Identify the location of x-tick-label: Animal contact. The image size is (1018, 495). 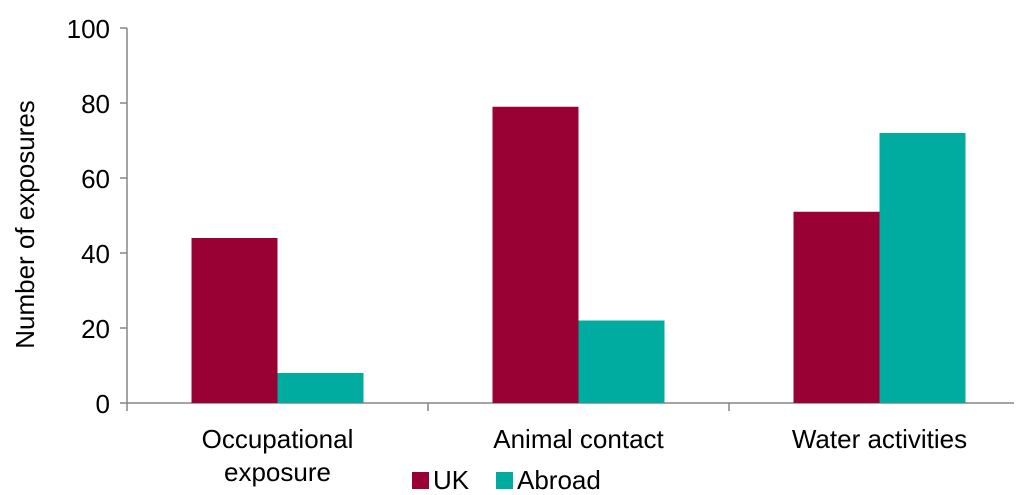
(578, 439).